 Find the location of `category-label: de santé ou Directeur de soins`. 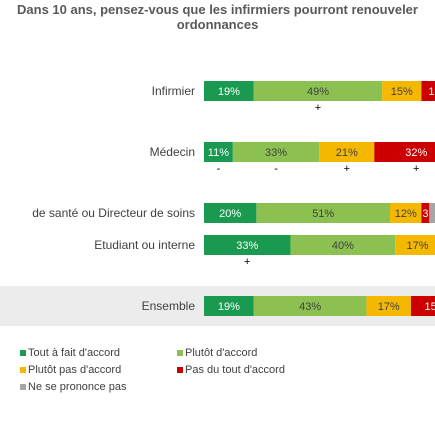

category-label: de santé ou Directeur de soins is located at coordinates (113, 213).